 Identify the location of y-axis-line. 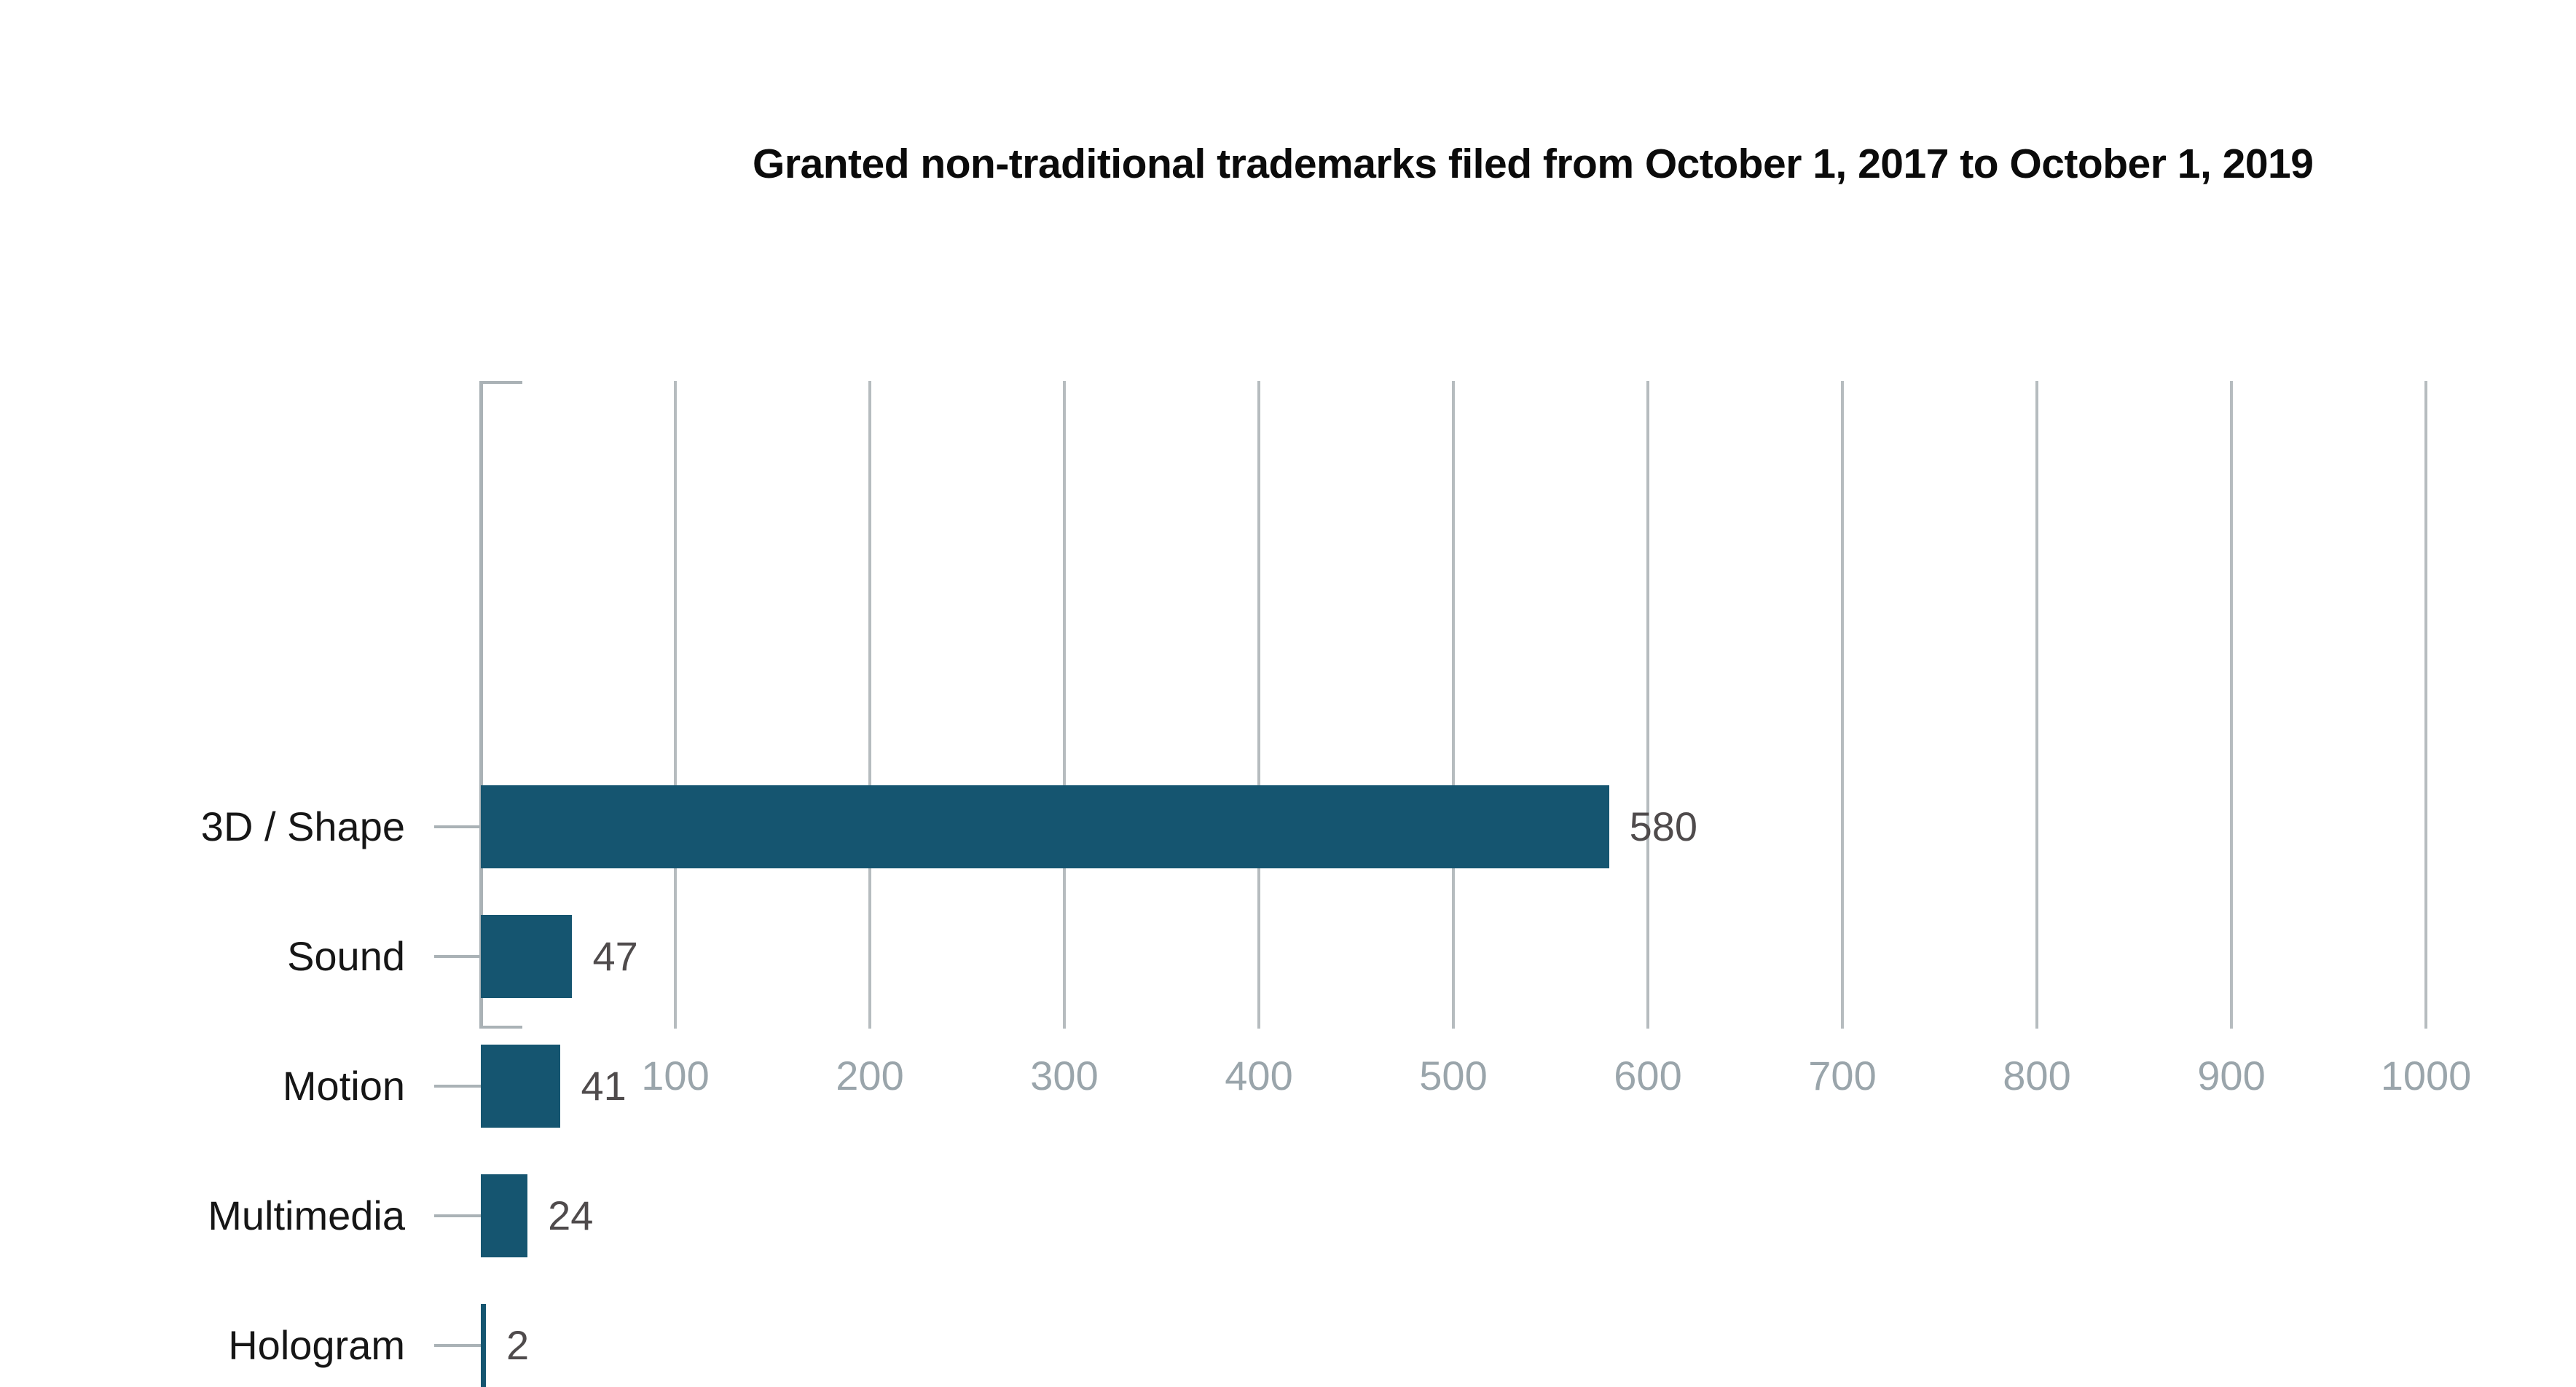
(481, 705).